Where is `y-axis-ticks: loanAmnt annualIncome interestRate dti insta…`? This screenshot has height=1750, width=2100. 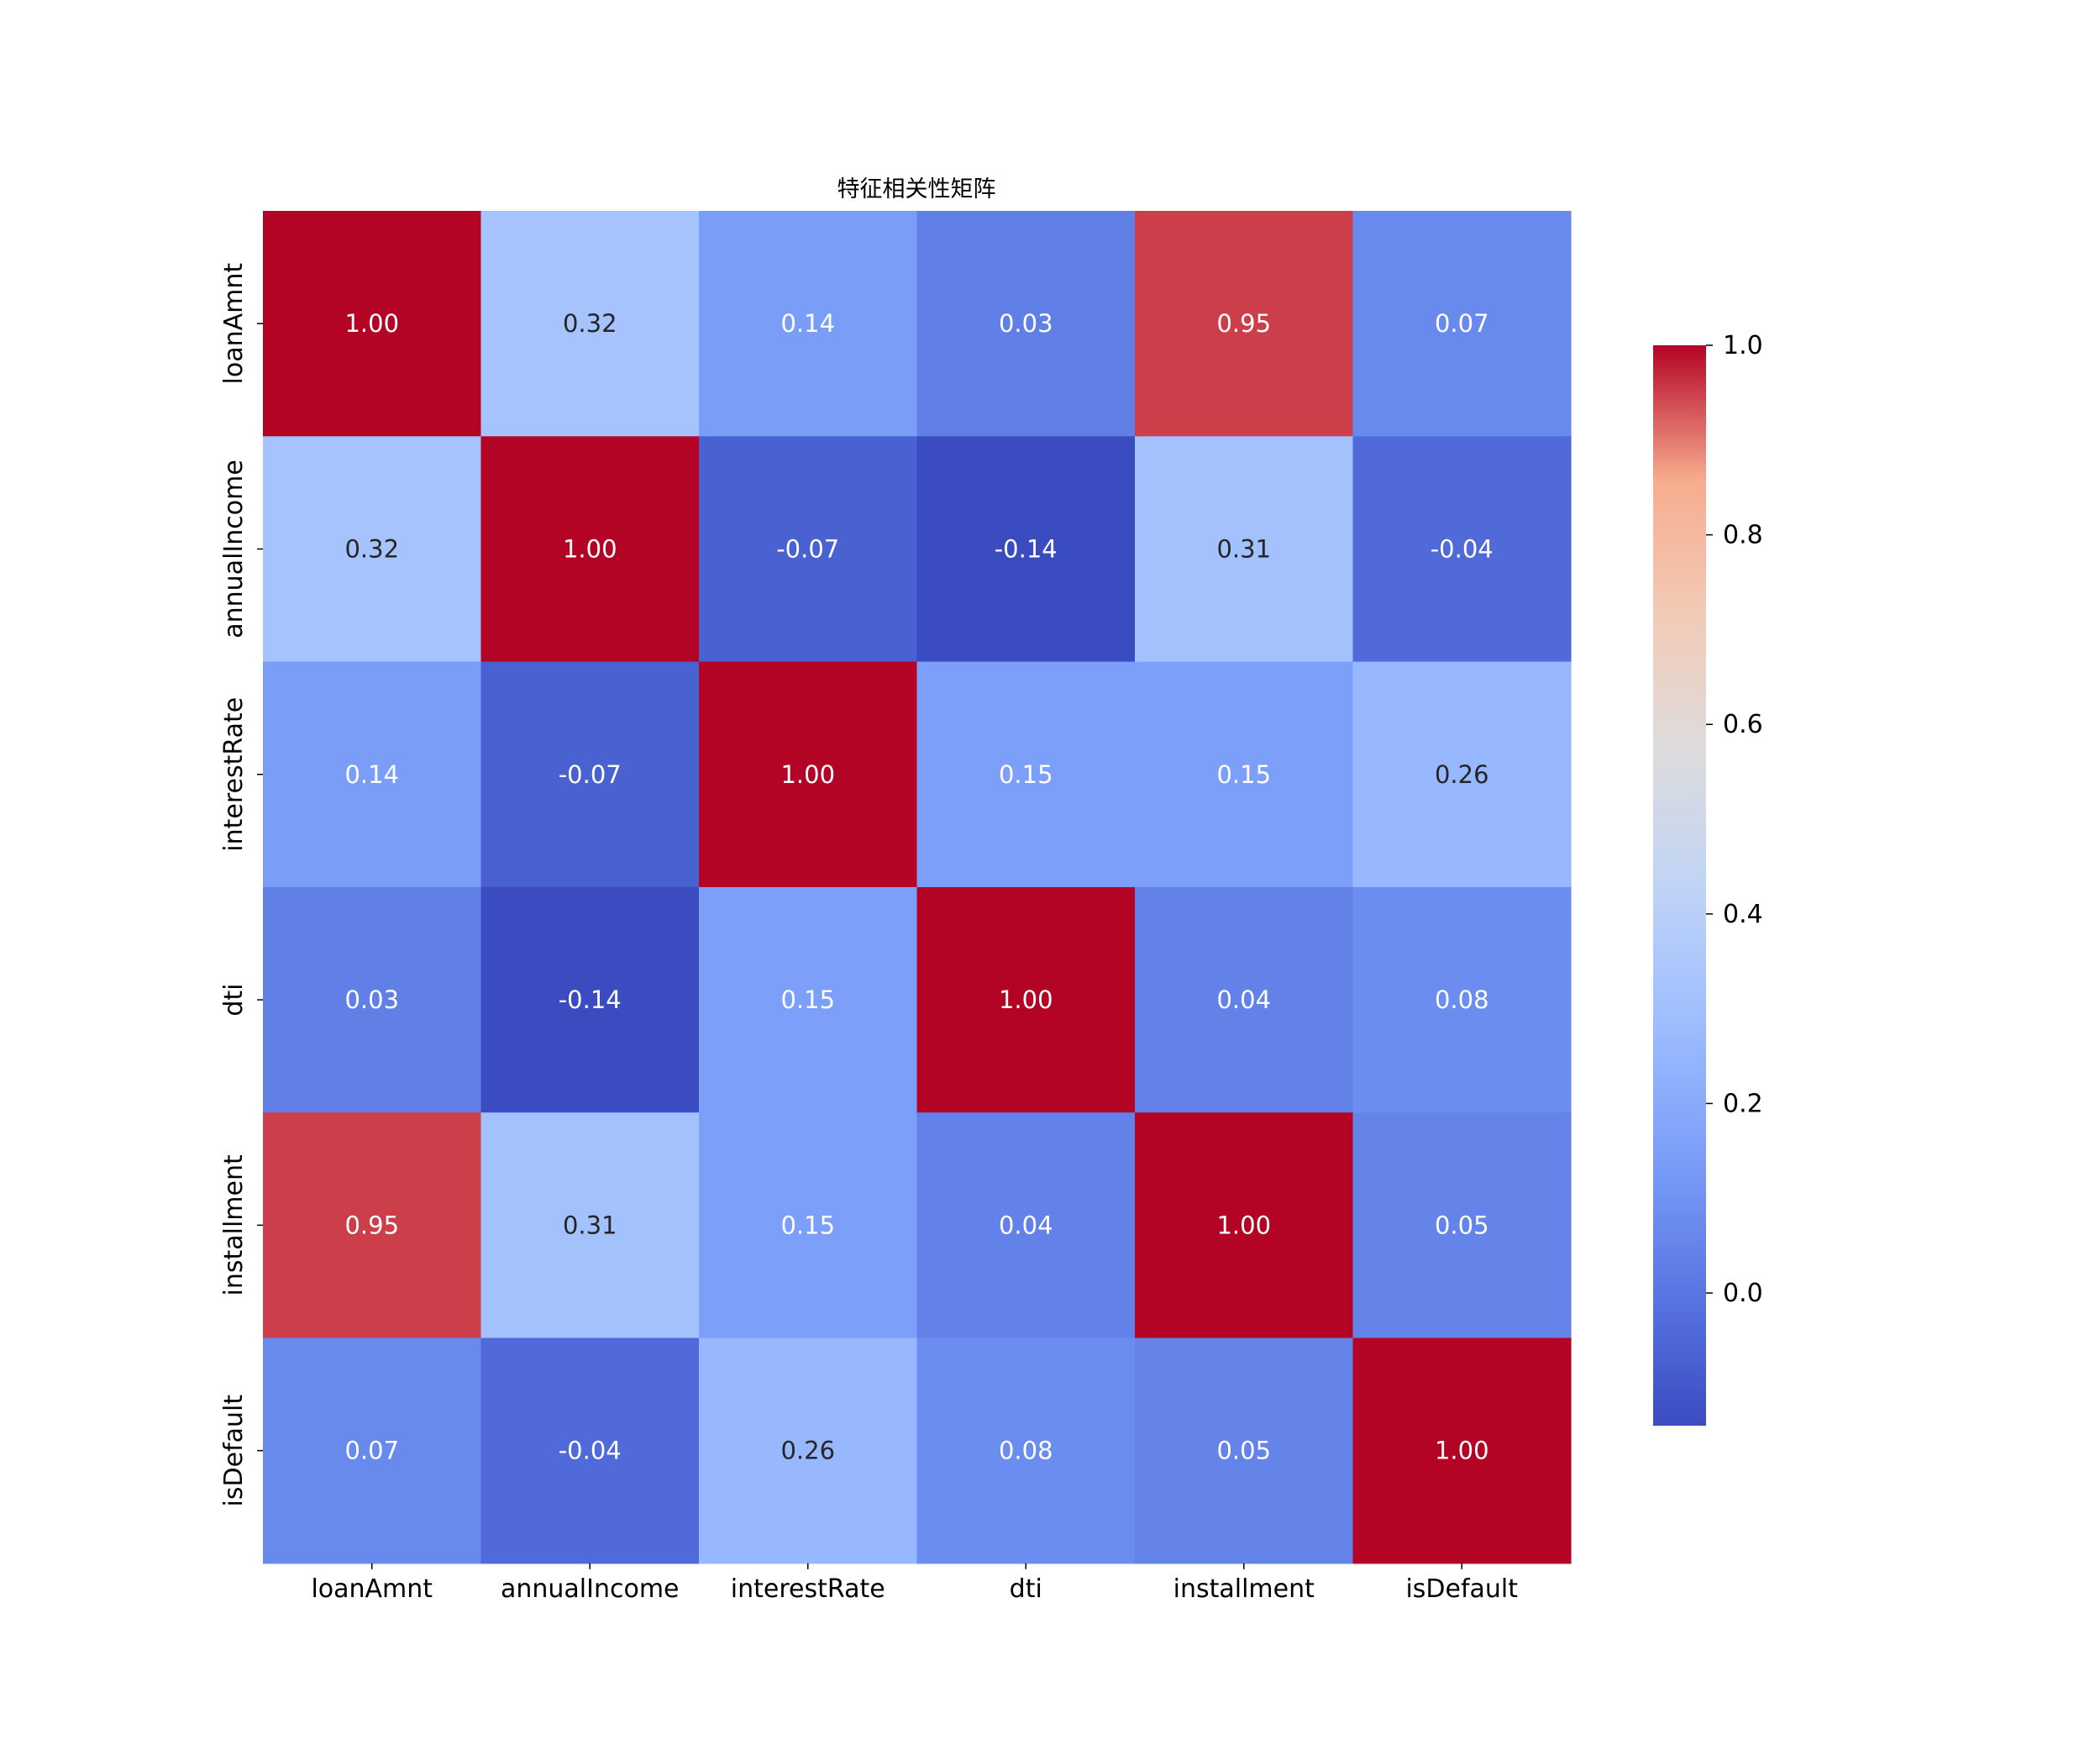
y-axis-ticks: loanAmnt annualIncome interestRate dti insta… is located at coordinates (241, 885).